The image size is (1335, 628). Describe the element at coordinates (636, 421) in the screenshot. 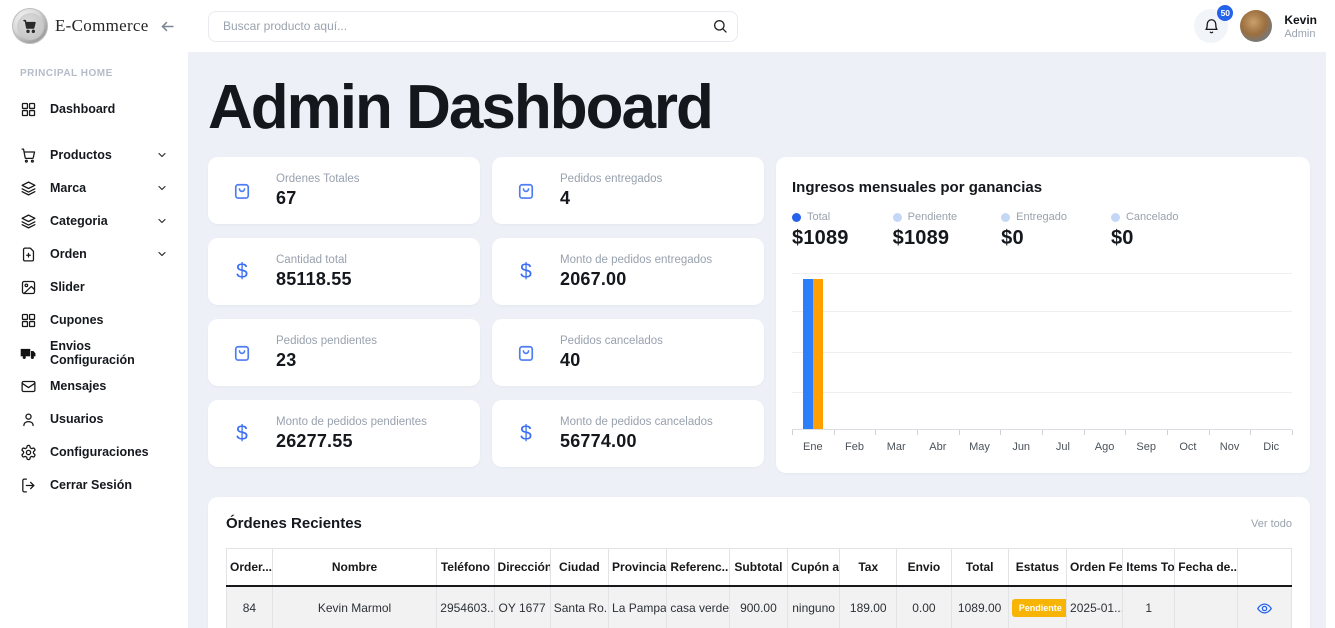

I see `stat-label: Monto de pedidos cancelados` at that location.